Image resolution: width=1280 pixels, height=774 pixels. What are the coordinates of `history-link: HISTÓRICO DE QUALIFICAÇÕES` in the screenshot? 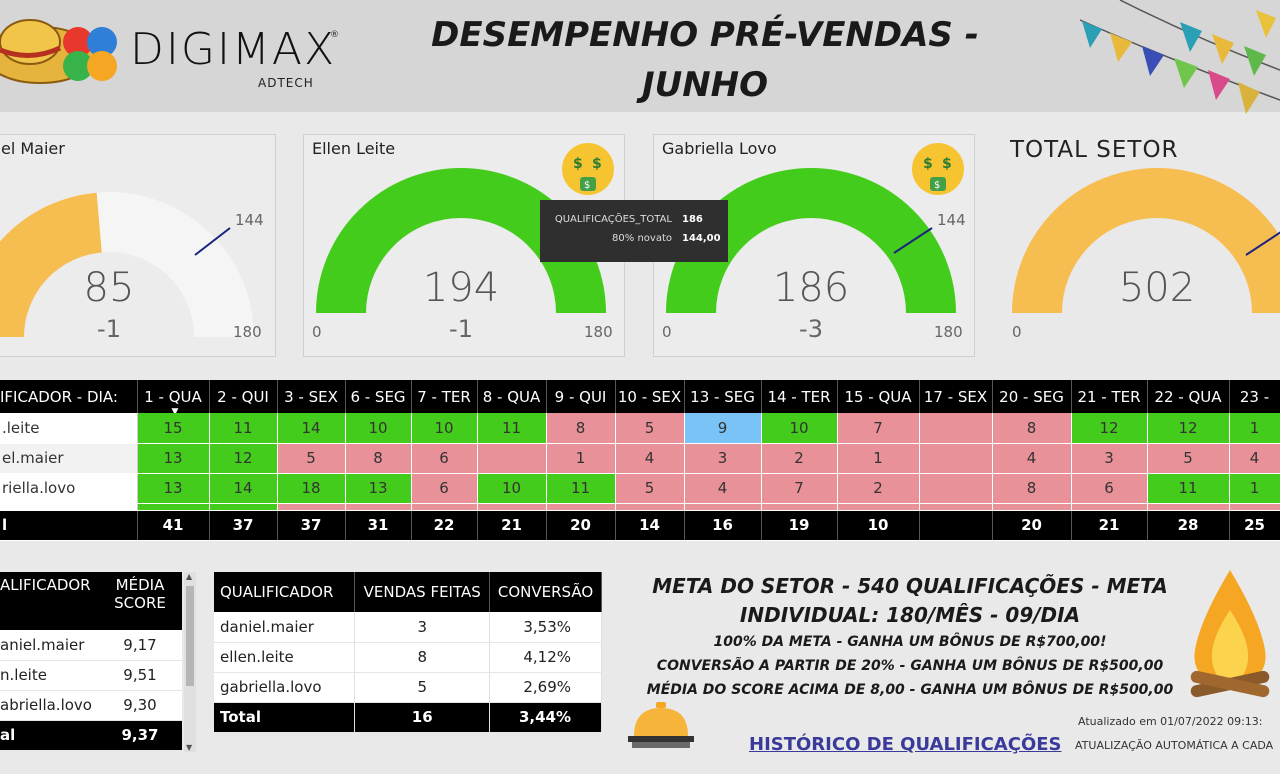 It's located at (905, 744).